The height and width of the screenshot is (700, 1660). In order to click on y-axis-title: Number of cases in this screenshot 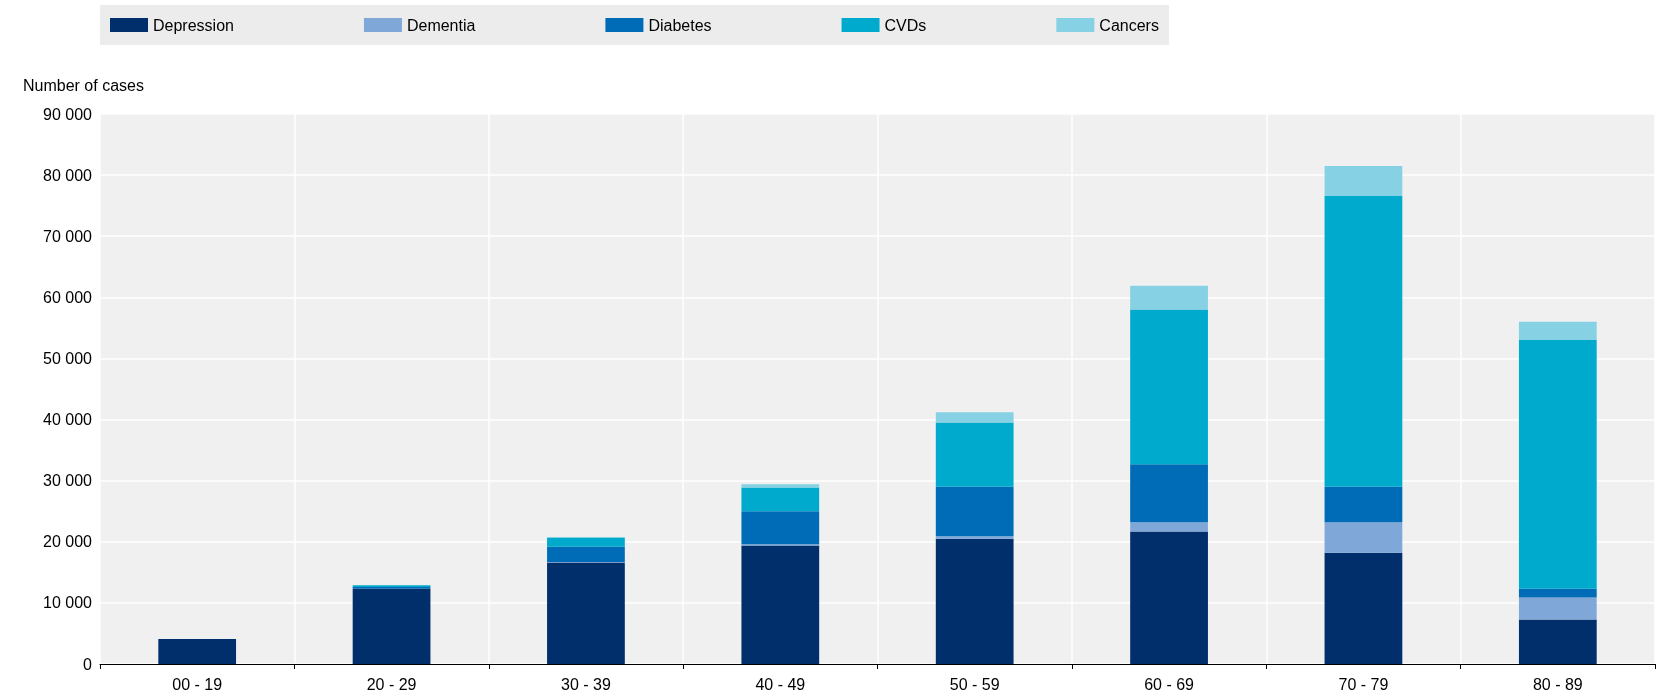, I will do `click(83, 85)`.